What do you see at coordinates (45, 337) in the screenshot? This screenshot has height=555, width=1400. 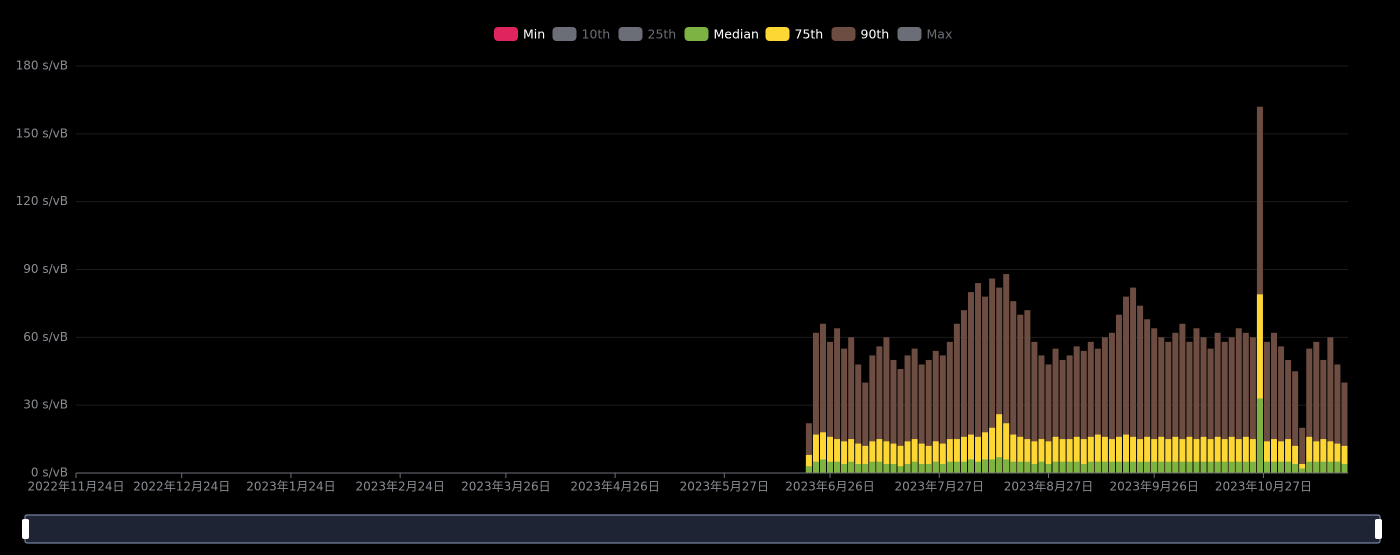 I see `y-tick-label: 60 s/vB` at bounding box center [45, 337].